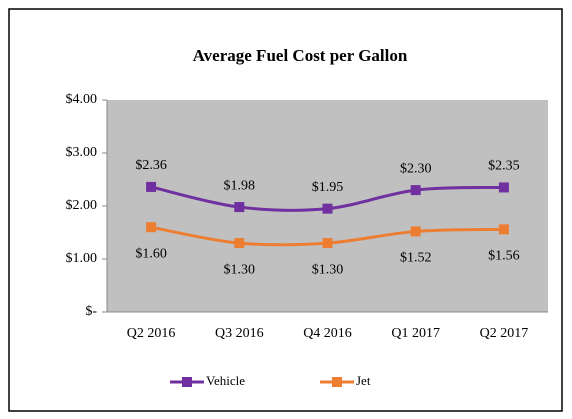 The width and height of the screenshot is (572, 419). I want to click on legend-label: Vehicle, so click(225, 380).